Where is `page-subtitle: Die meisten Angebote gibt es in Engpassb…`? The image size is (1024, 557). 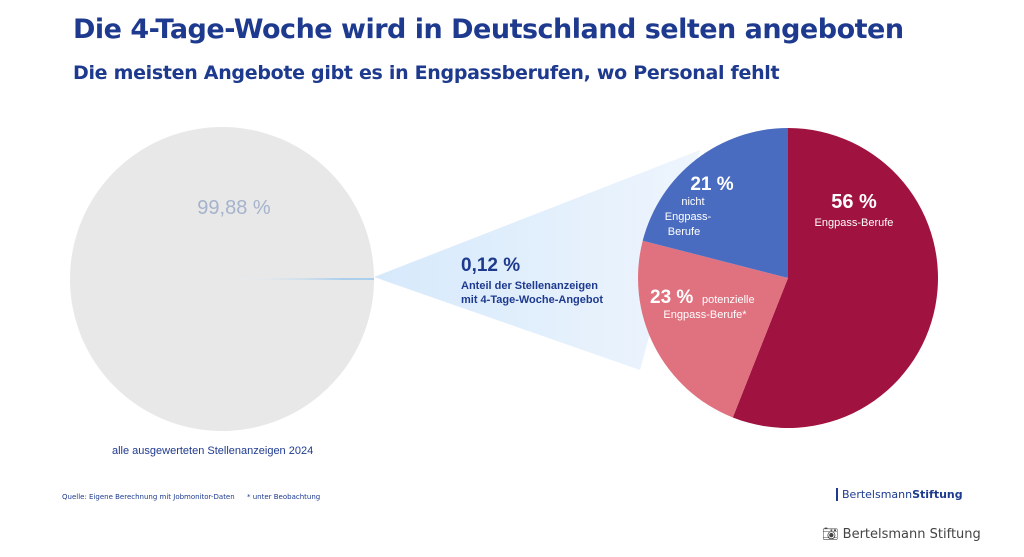 page-subtitle: Die meisten Angebote gibt es in Engpassb… is located at coordinates (426, 73).